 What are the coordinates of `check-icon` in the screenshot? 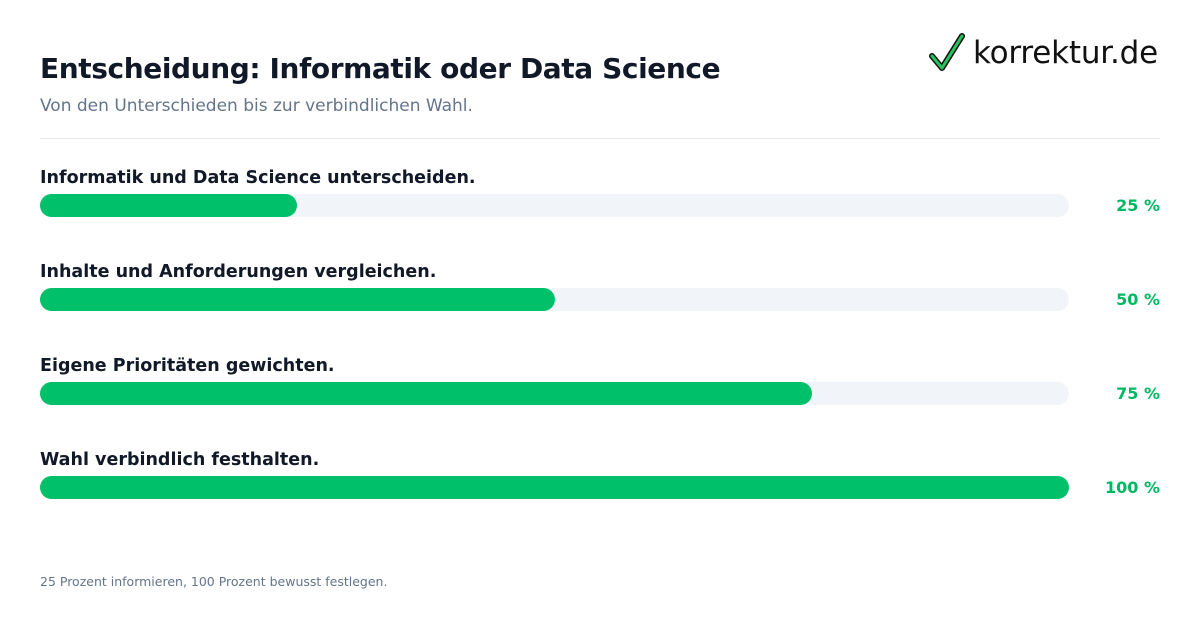 It's located at (947, 53).